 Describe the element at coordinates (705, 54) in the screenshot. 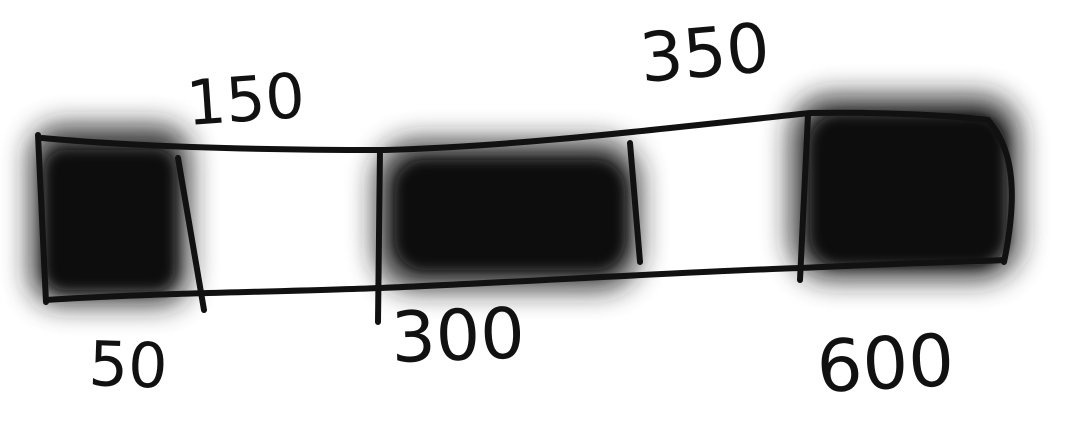

I see `label-top-right: 350` at that location.